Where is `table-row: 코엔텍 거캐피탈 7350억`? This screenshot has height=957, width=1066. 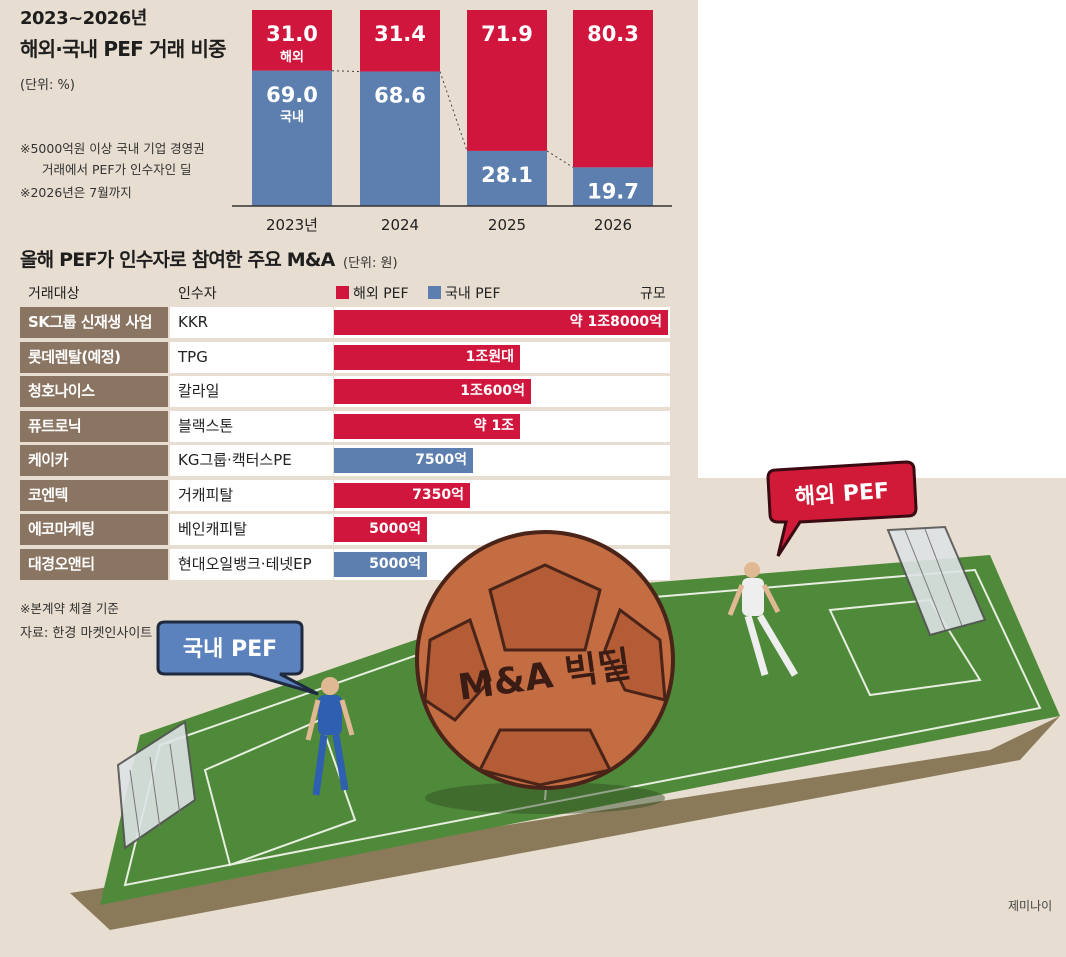
table-row: 코엔텍 거캐피탈 7350억 is located at coordinates (345, 495).